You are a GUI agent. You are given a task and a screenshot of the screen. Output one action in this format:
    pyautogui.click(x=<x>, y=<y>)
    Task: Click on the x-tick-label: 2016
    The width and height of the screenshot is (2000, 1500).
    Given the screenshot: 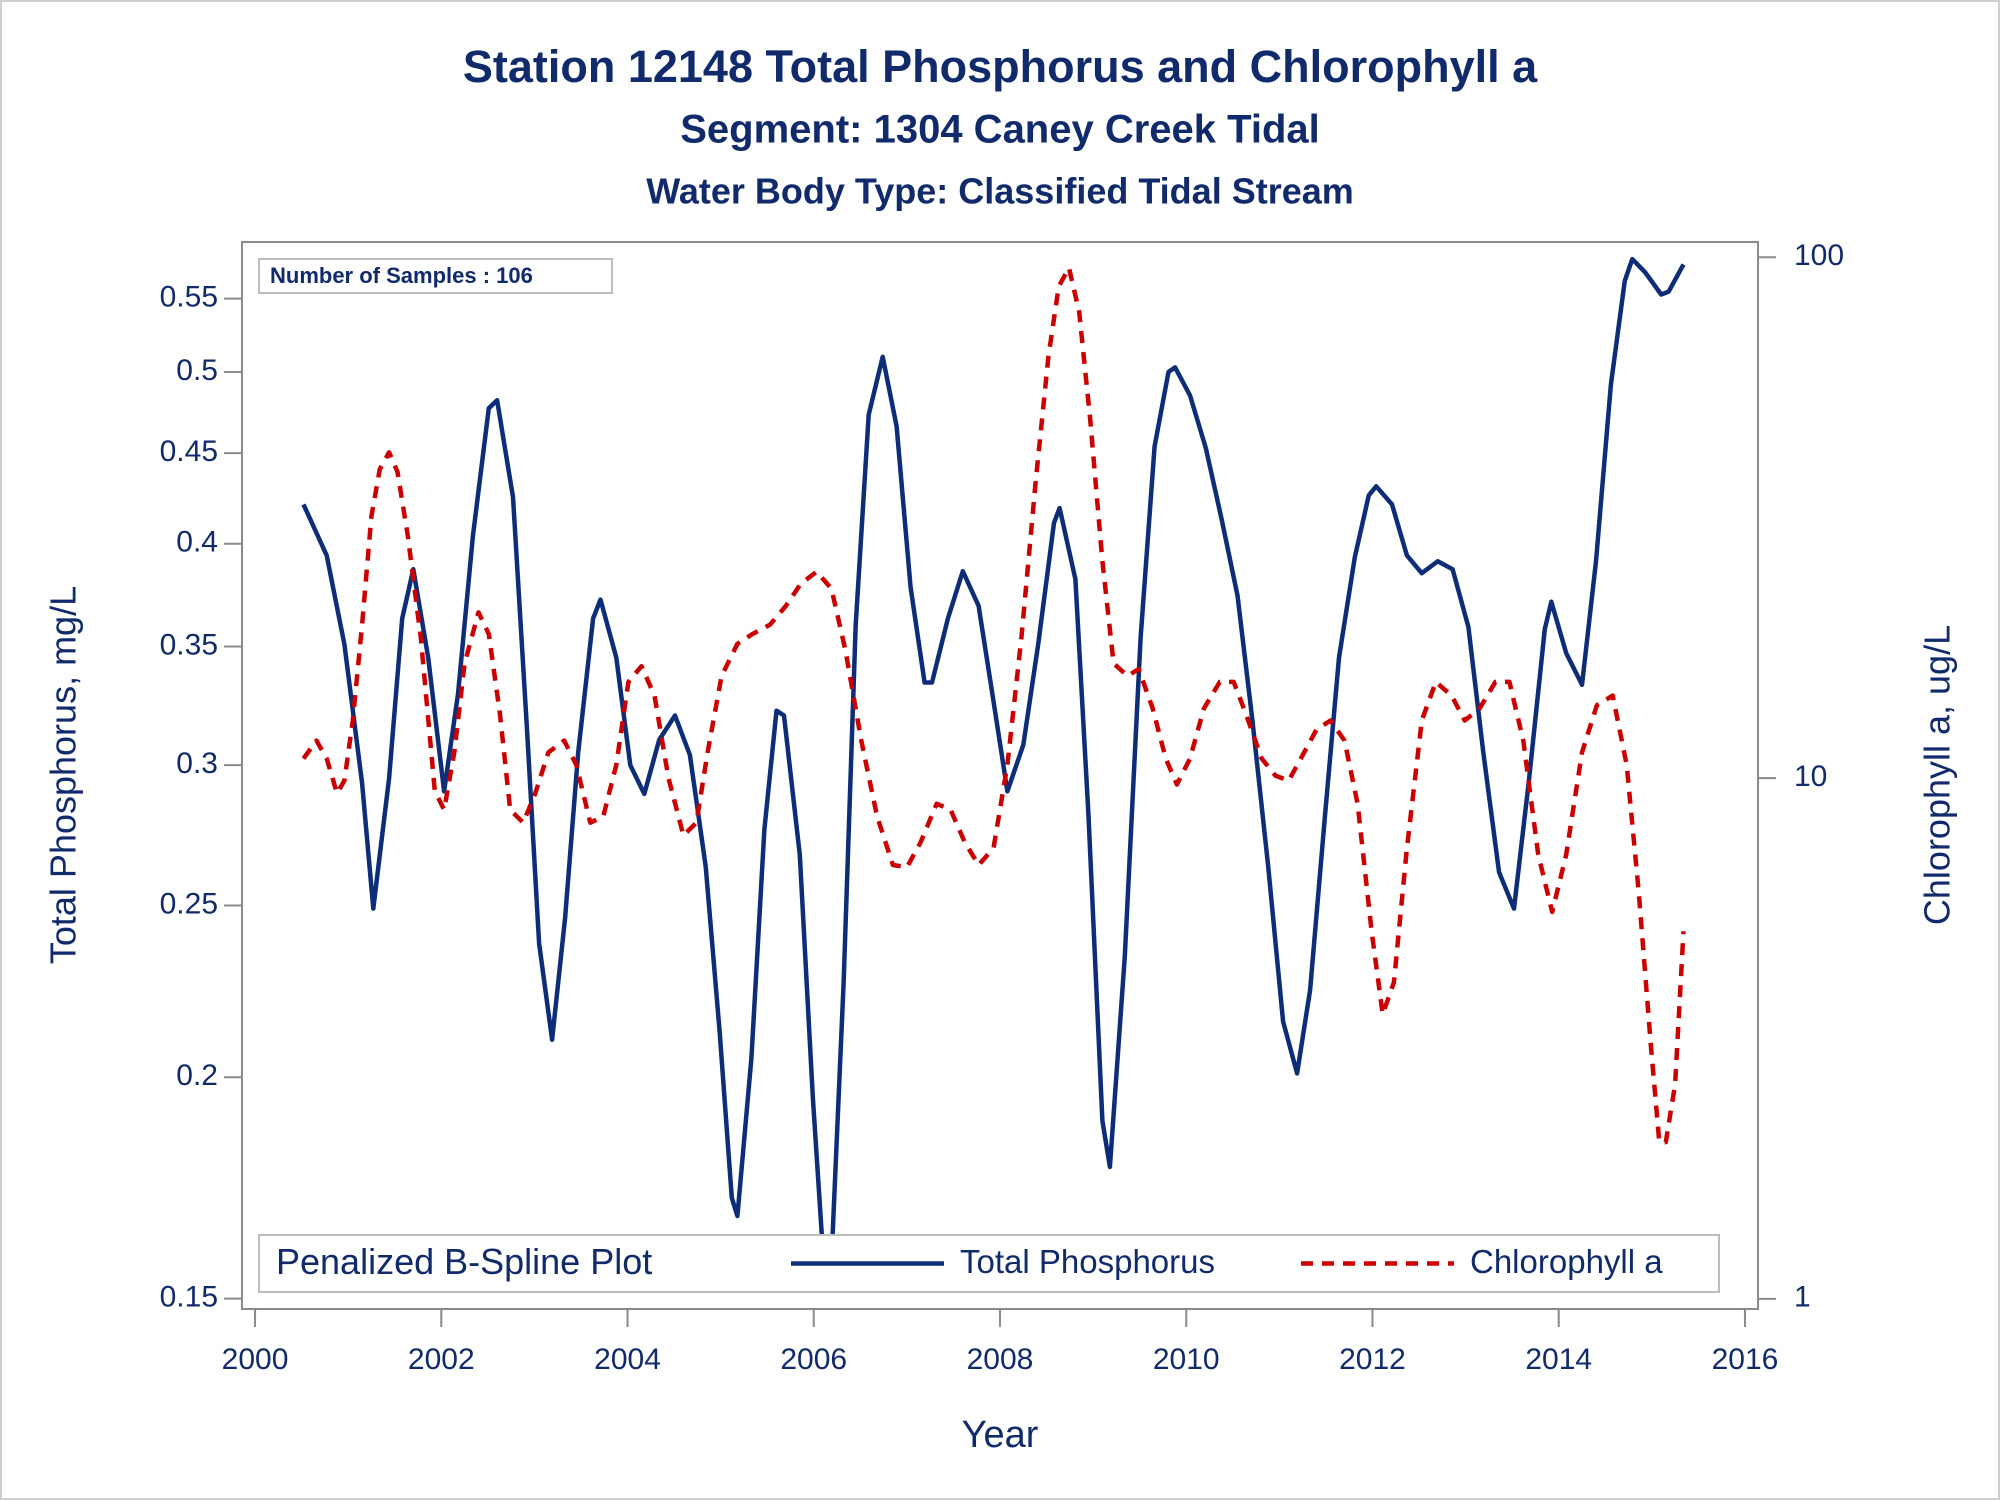 What is the action you would take?
    pyautogui.click(x=1745, y=1359)
    